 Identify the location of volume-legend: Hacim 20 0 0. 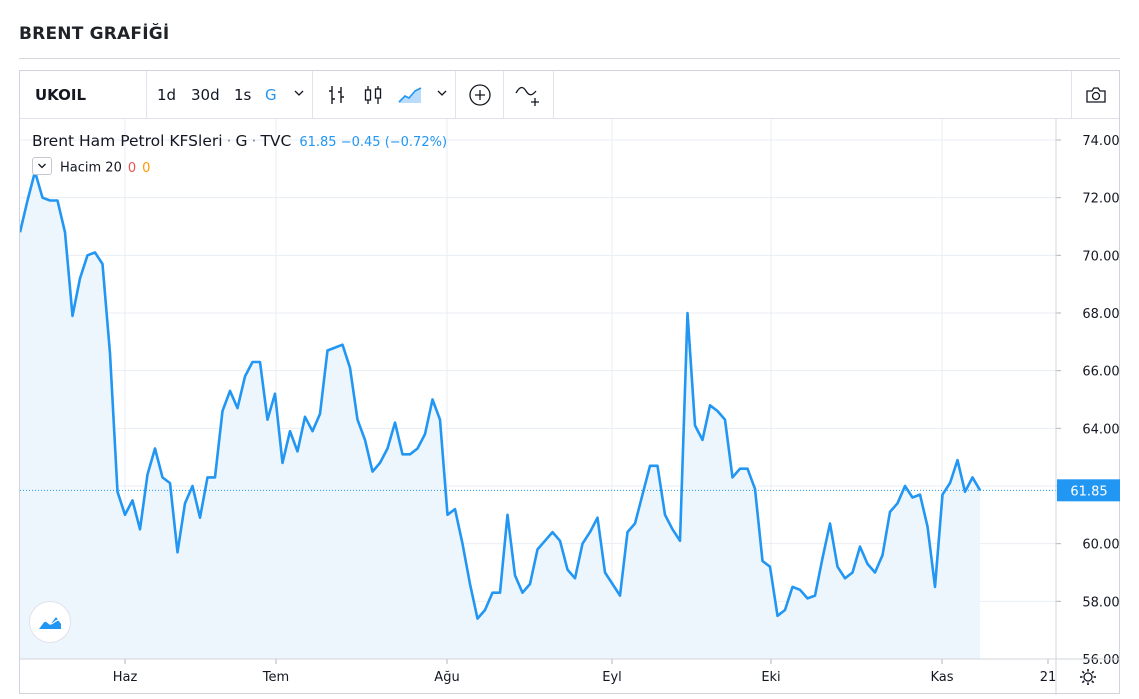
(91, 167).